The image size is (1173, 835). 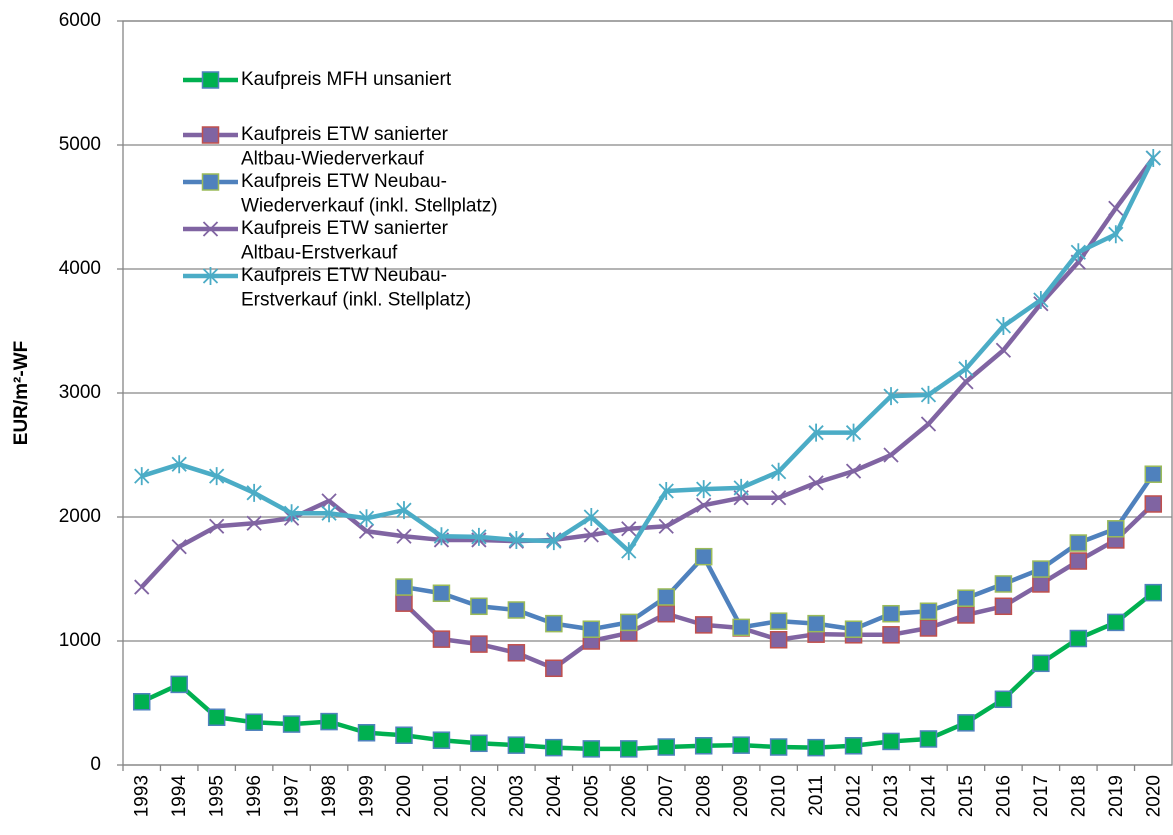 What do you see at coordinates (80, 516) in the screenshot?
I see `y-tick-label: 2000` at bounding box center [80, 516].